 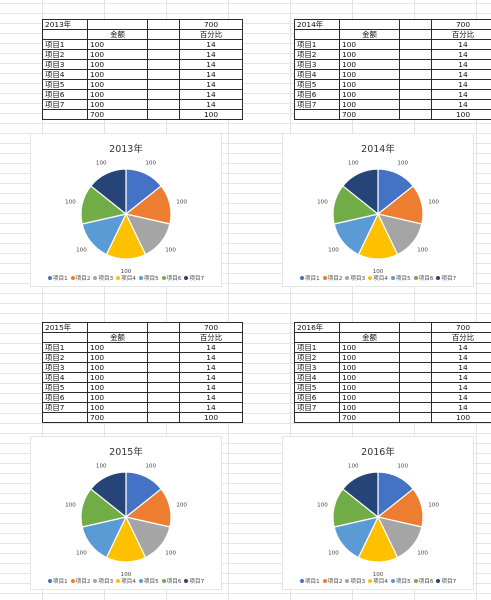 What do you see at coordinates (317, 327) in the screenshot?
I see `year-cell: 2016年` at bounding box center [317, 327].